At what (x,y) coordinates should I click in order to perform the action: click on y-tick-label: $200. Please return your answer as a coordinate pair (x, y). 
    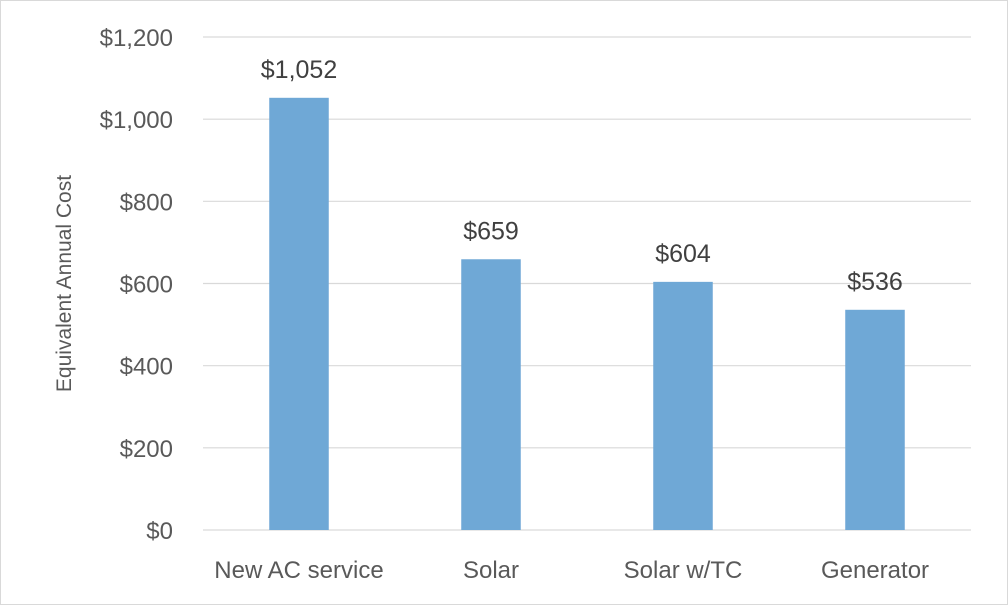
    Looking at the image, I should click on (146, 449).